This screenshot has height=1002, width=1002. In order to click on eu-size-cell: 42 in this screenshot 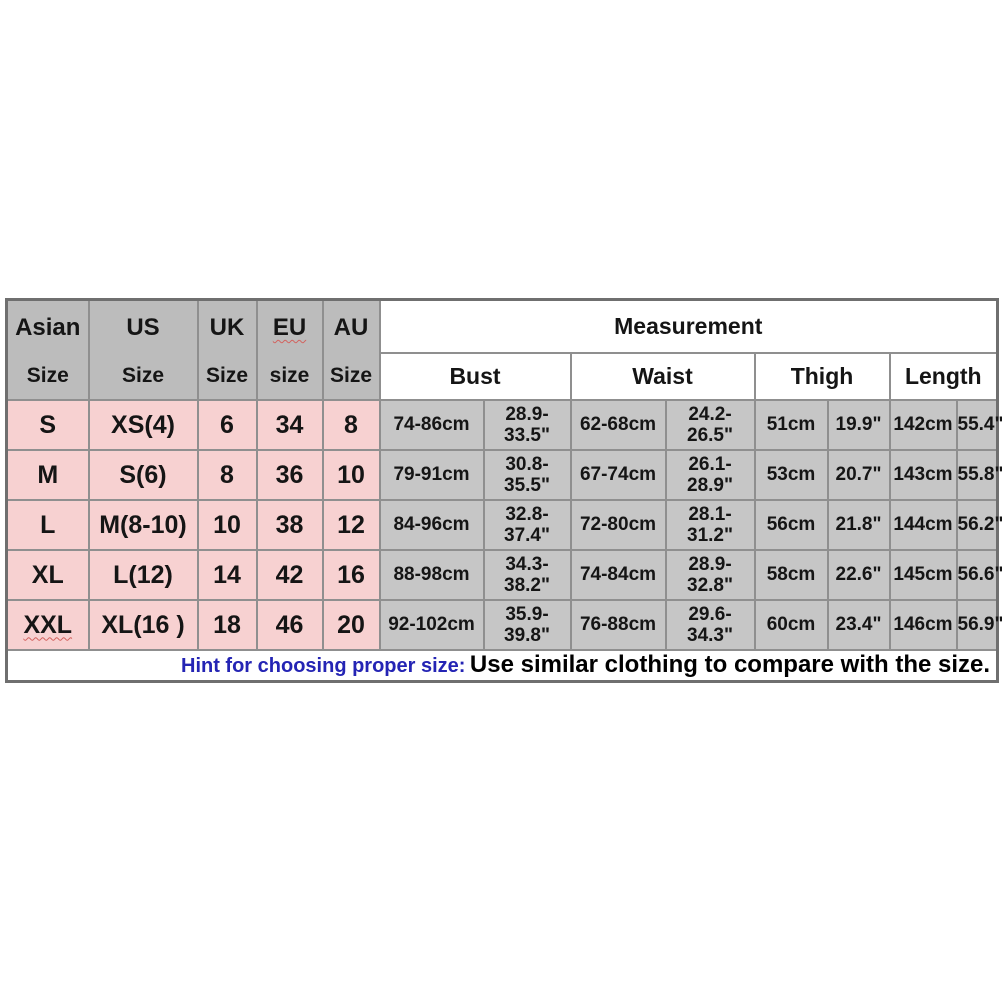, I will do `click(289, 575)`.